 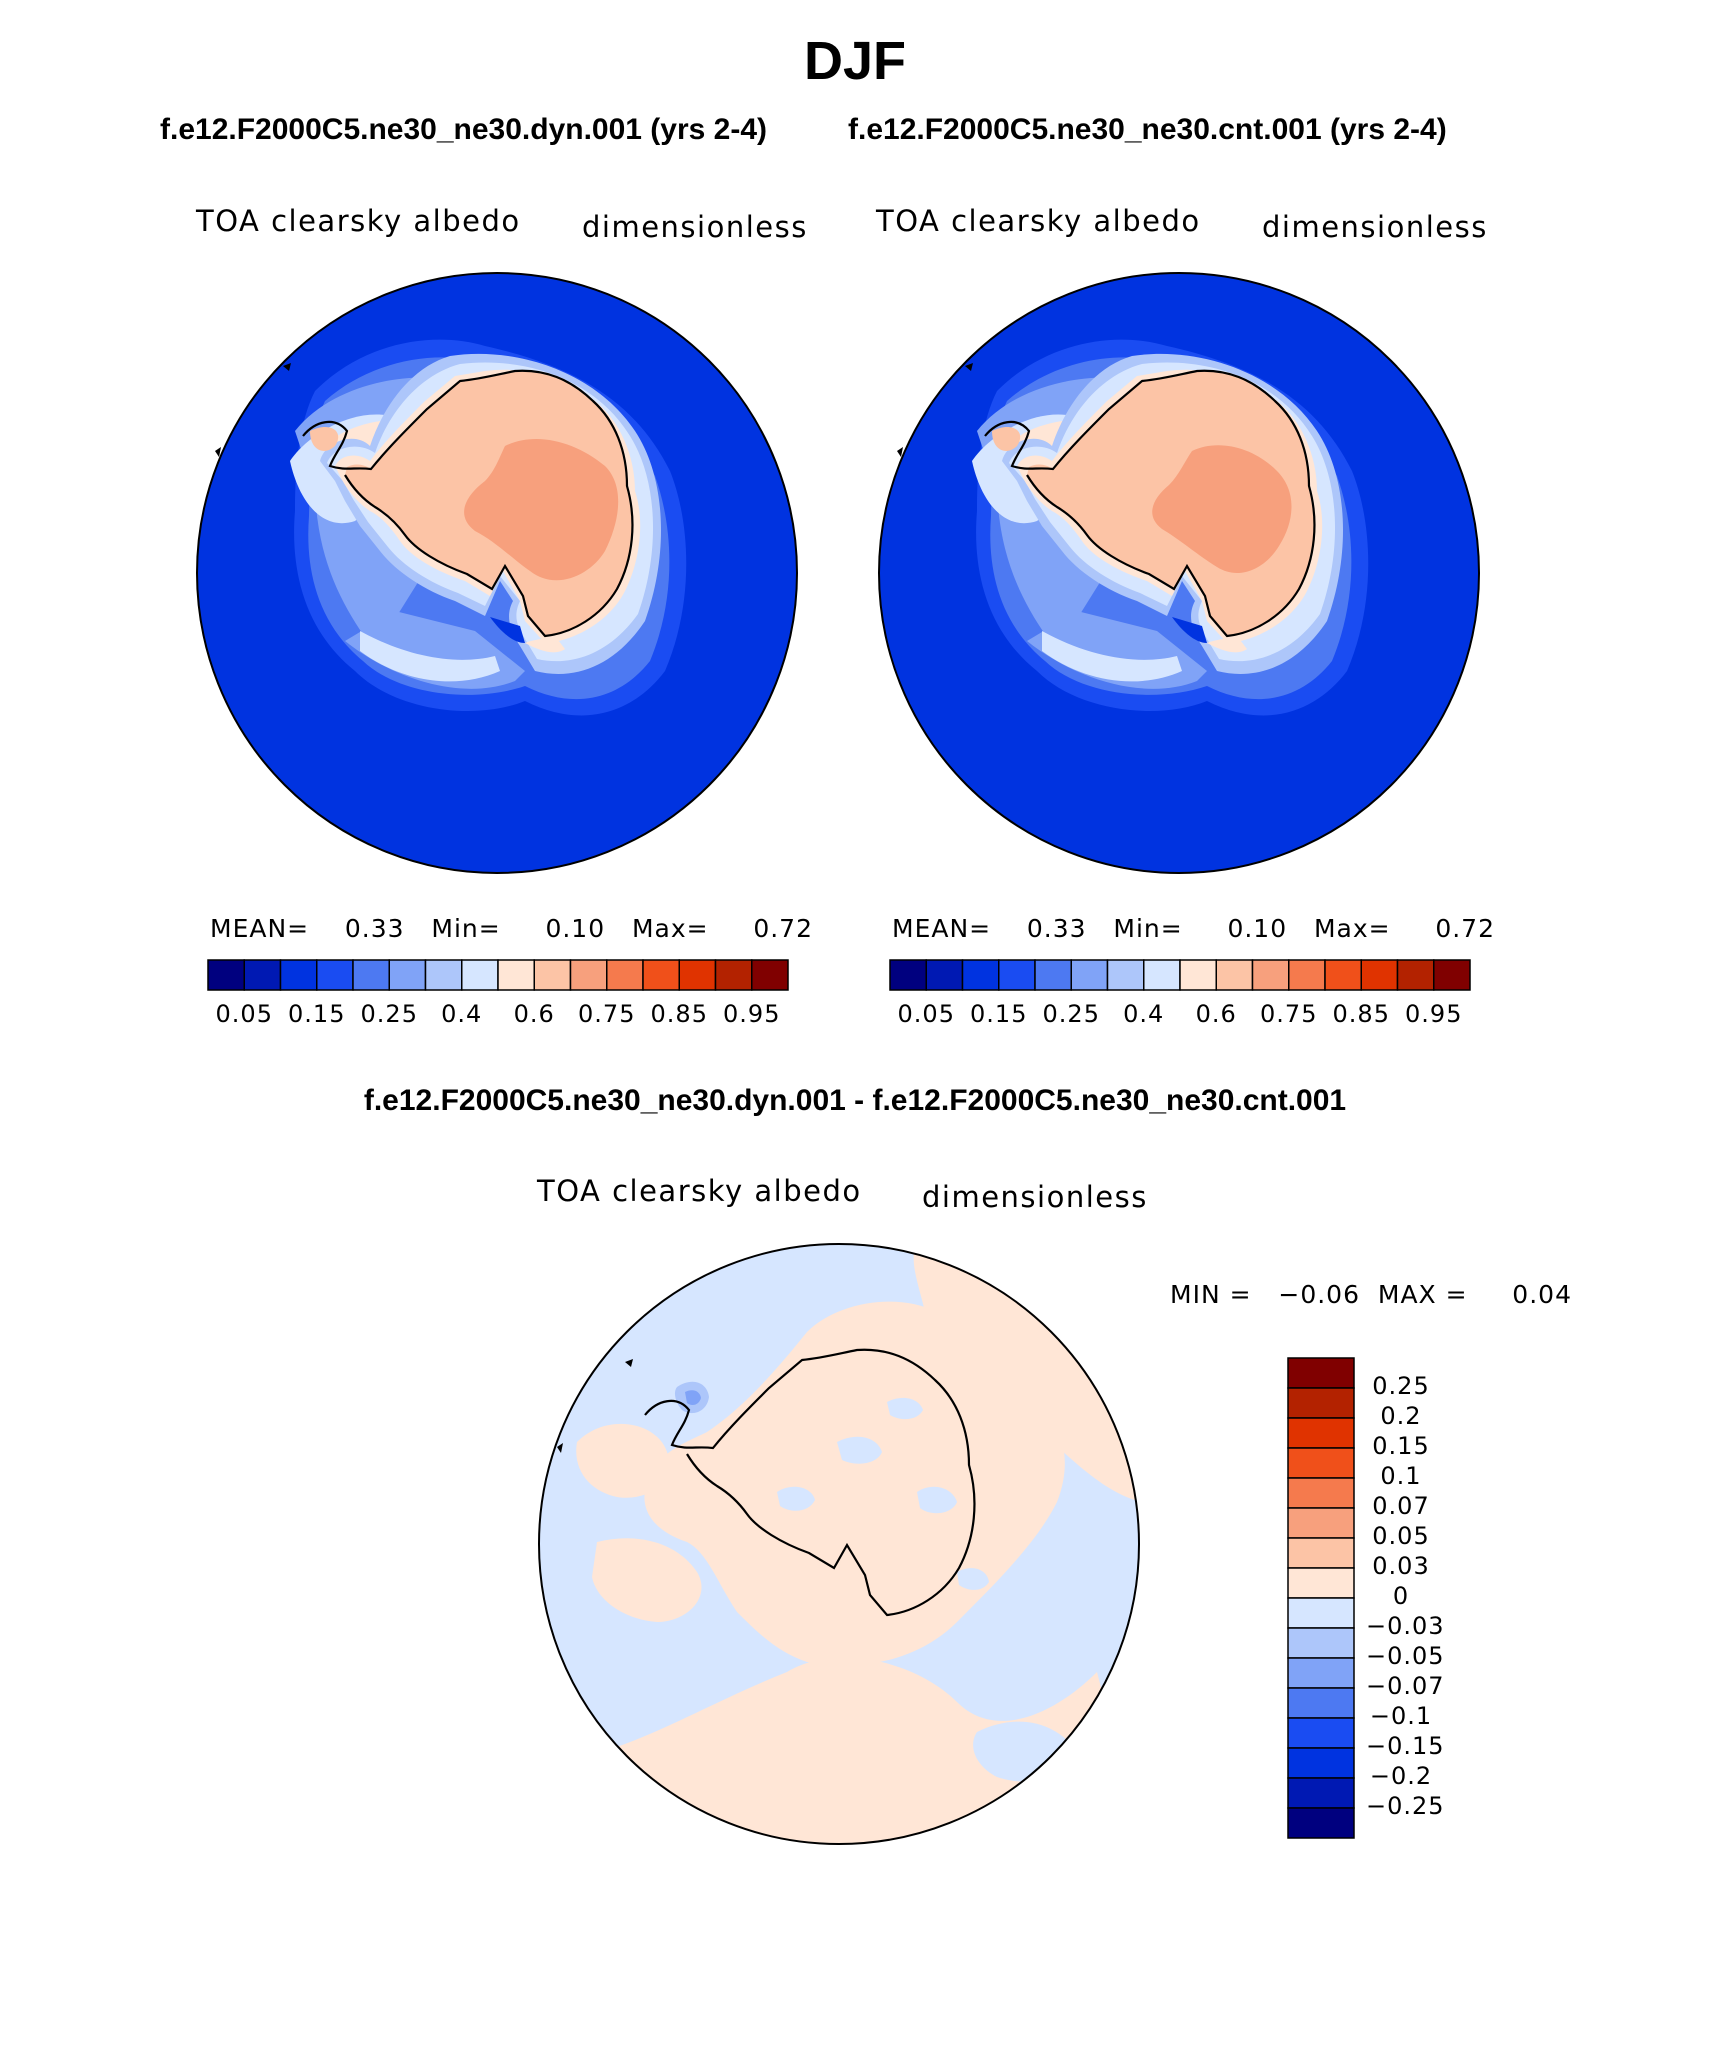 I want to click on colorbar-tick-label: −0.03, so click(x=1405, y=1626).